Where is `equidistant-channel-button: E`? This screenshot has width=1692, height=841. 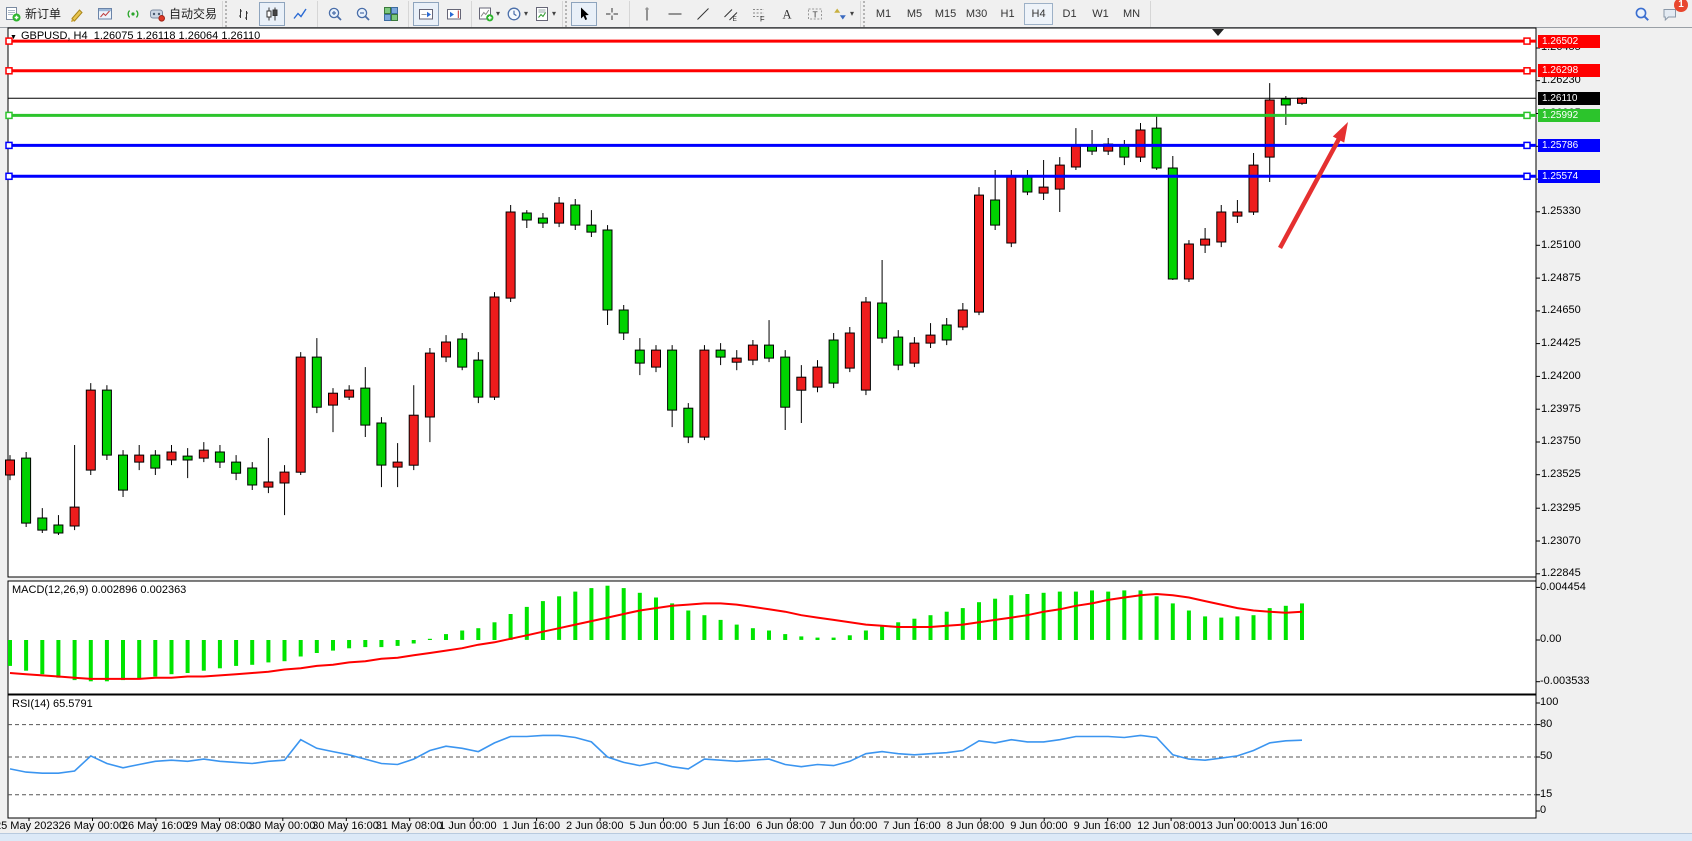
equidistant-channel-button: E is located at coordinates (731, 14).